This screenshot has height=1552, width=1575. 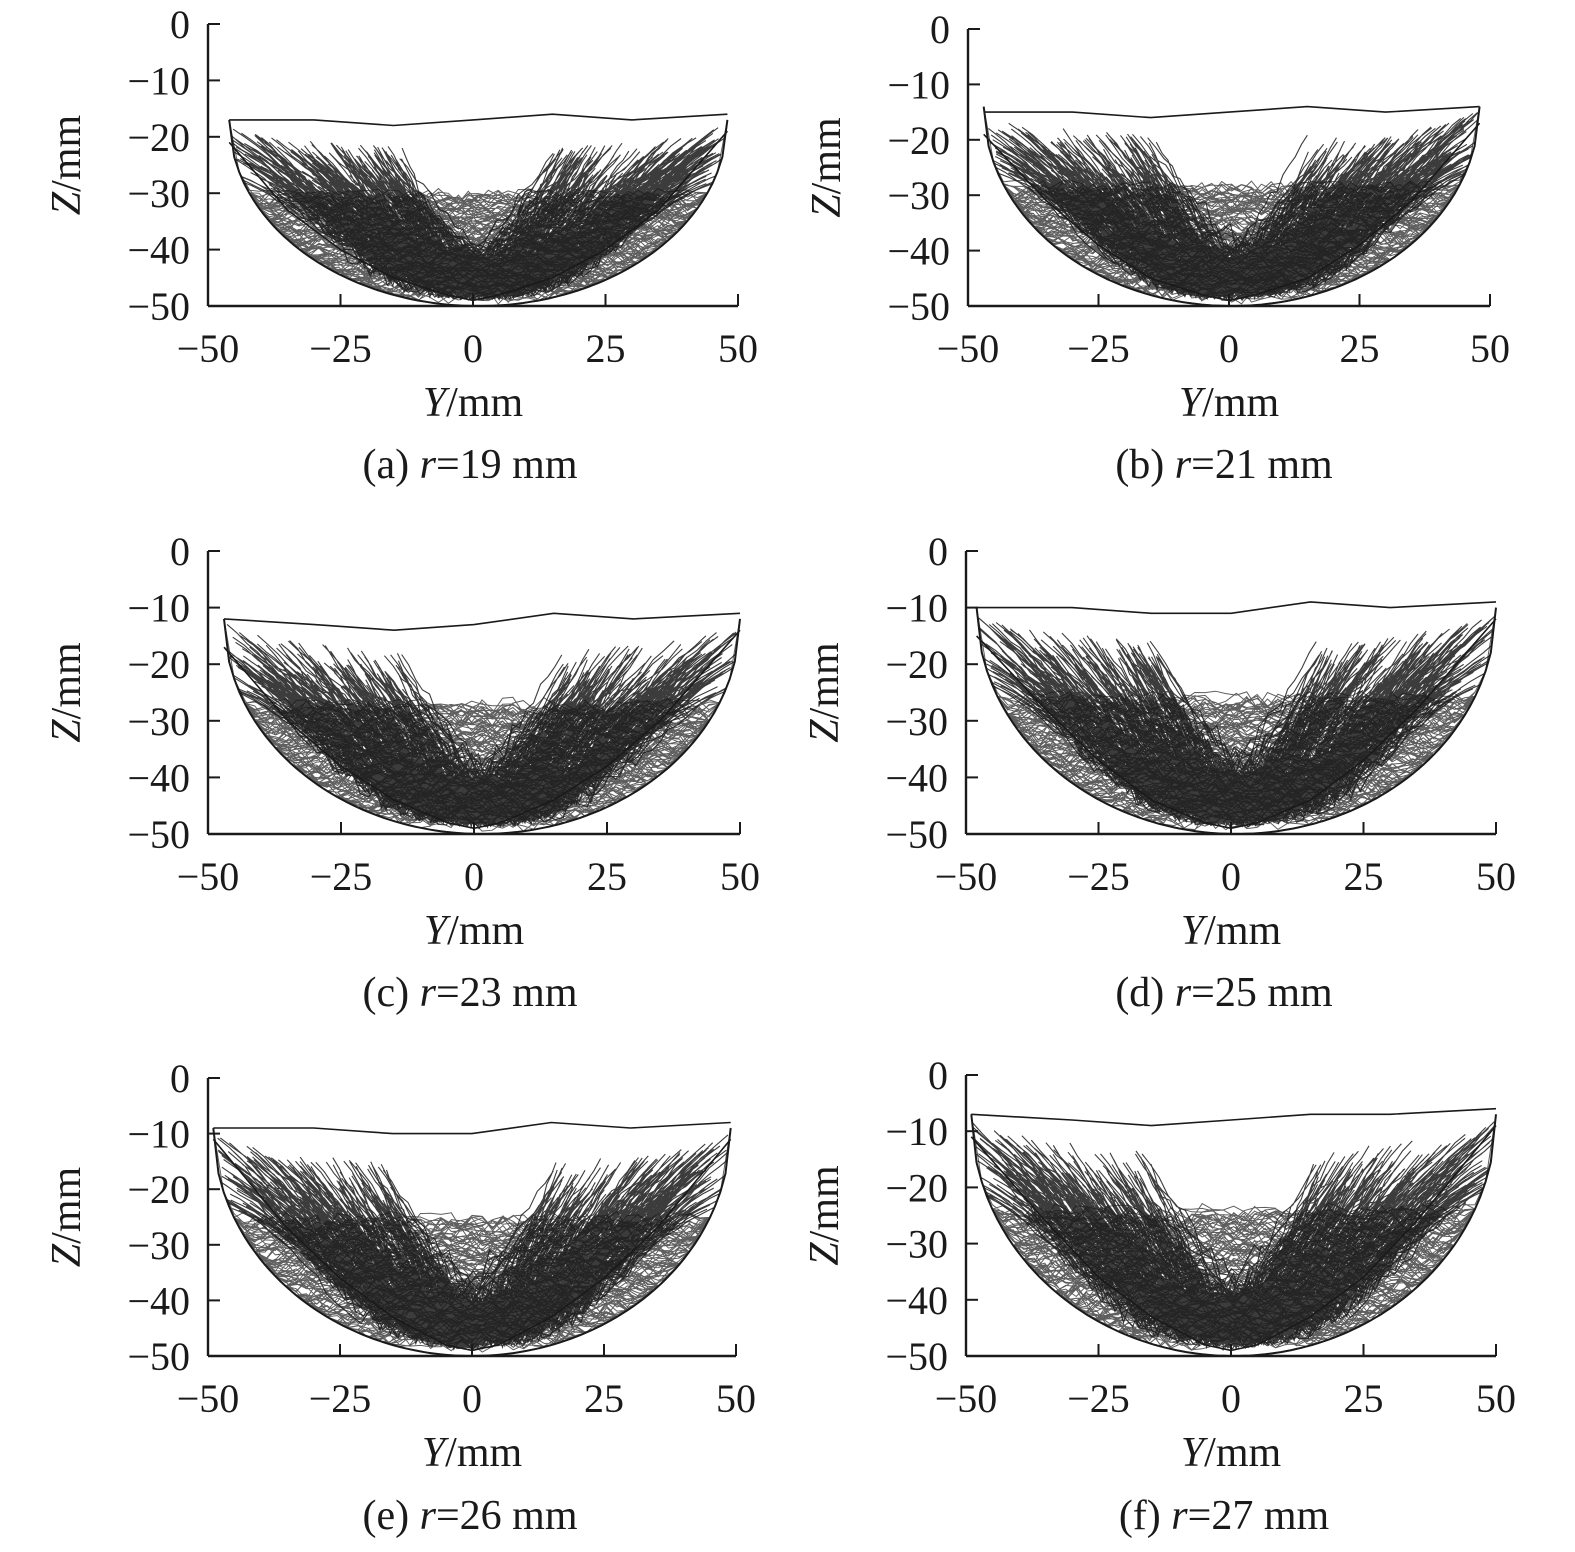 I want to click on x-axis-label-c: Y/mm, so click(x=474, y=931).